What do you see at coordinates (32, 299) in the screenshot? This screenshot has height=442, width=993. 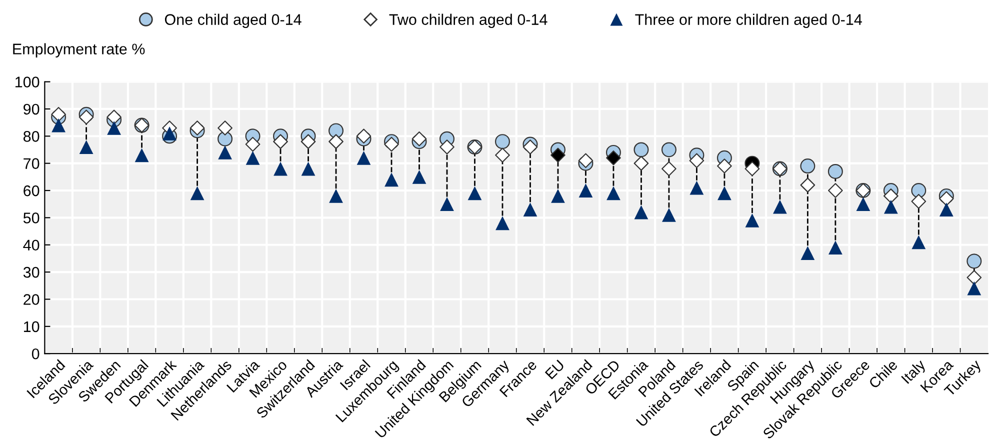 I see `y-tick-label: 20` at bounding box center [32, 299].